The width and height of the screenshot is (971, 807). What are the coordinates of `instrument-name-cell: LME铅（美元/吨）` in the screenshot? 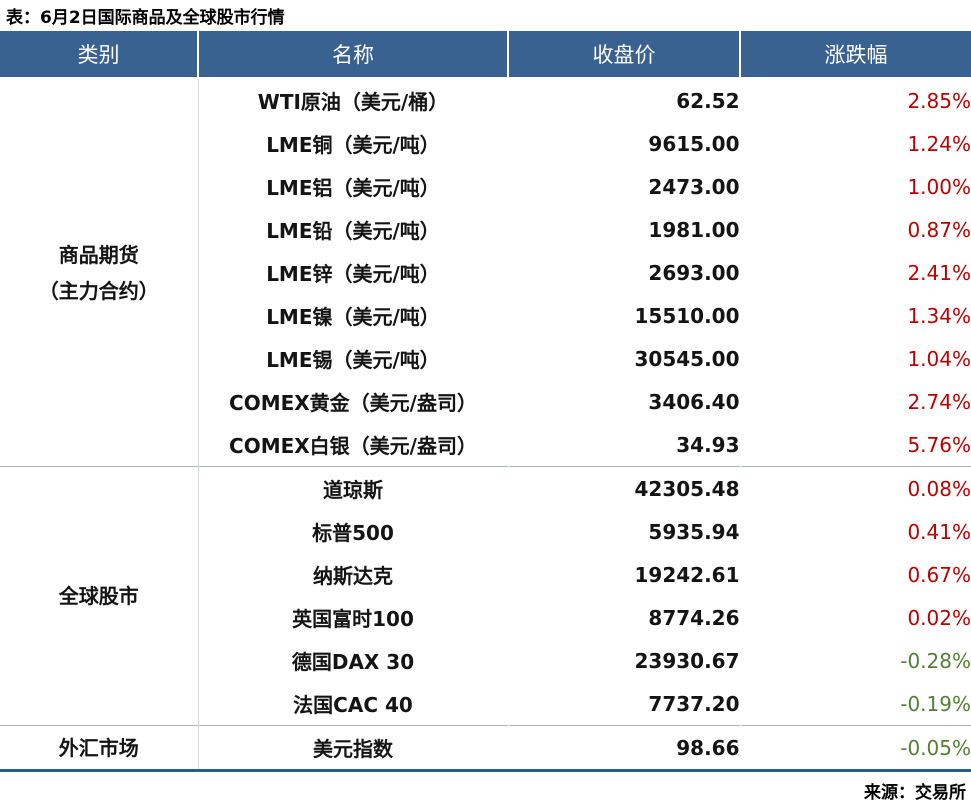 It's located at (352, 229).